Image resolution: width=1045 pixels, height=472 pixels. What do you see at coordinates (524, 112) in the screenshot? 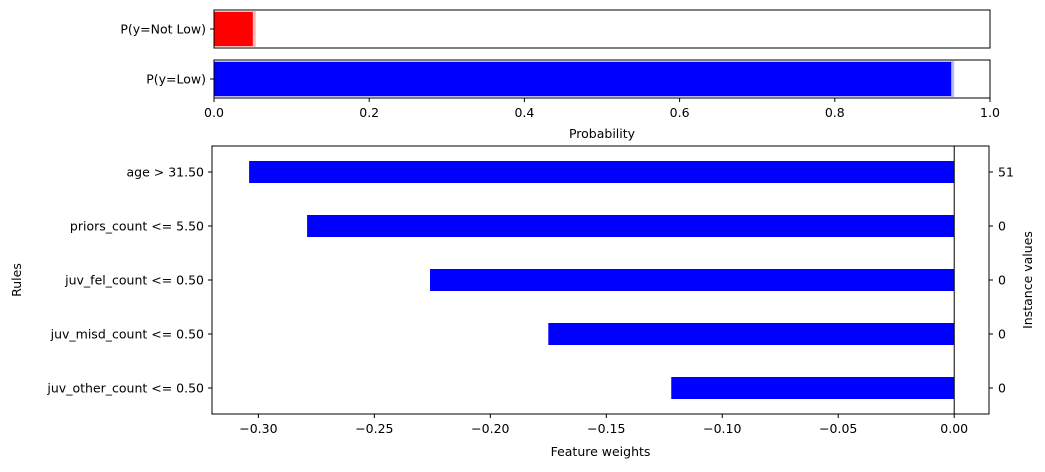
I see `probability-x-tick-label: 0.4` at bounding box center [524, 112].